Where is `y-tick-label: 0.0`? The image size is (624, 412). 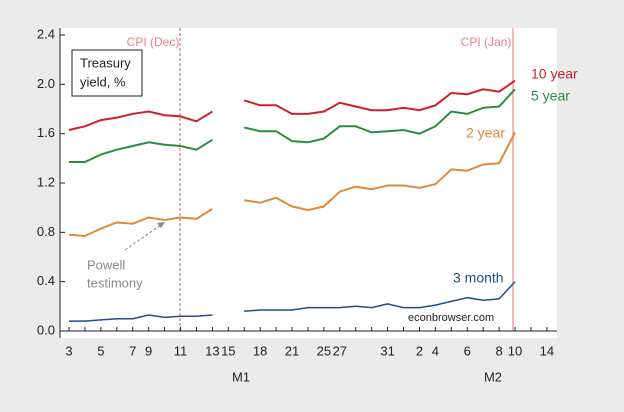
y-tick-label: 0.0 is located at coordinates (46, 329).